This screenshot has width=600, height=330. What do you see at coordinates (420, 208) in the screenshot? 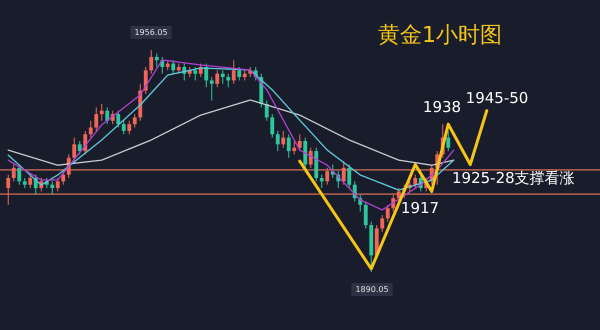
I see `annotation: 1917` at bounding box center [420, 208].